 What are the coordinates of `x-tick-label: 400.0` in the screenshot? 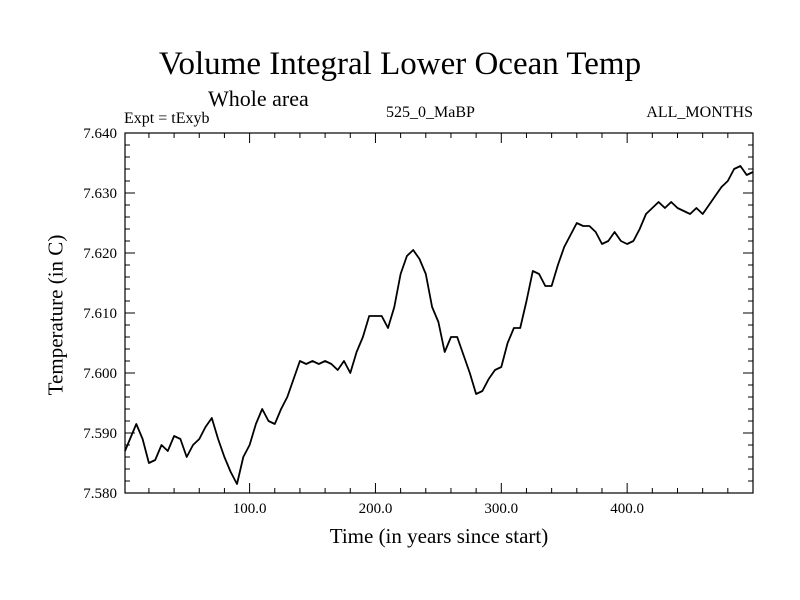 It's located at (627, 509).